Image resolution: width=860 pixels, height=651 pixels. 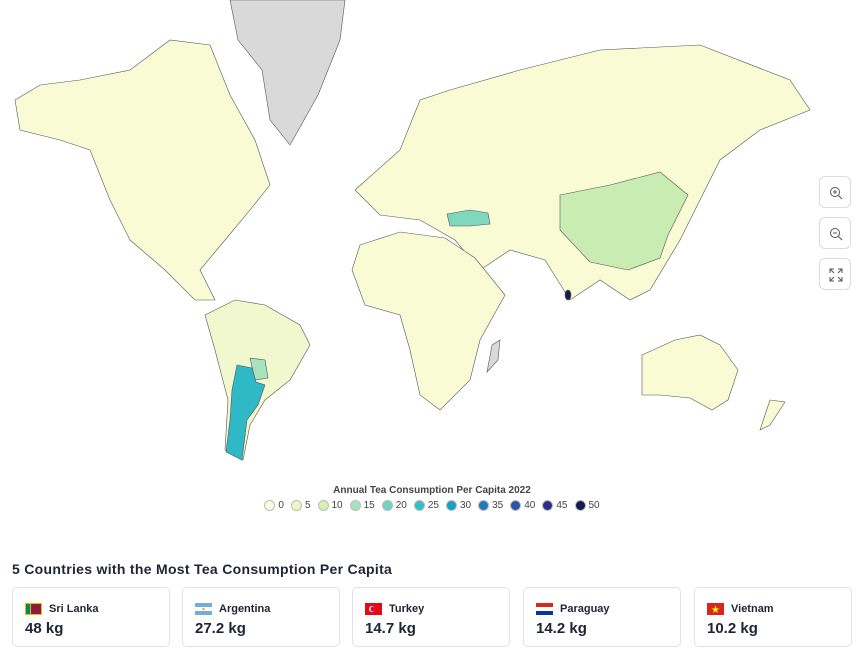 I want to click on legend-label: 25, so click(x=433, y=505).